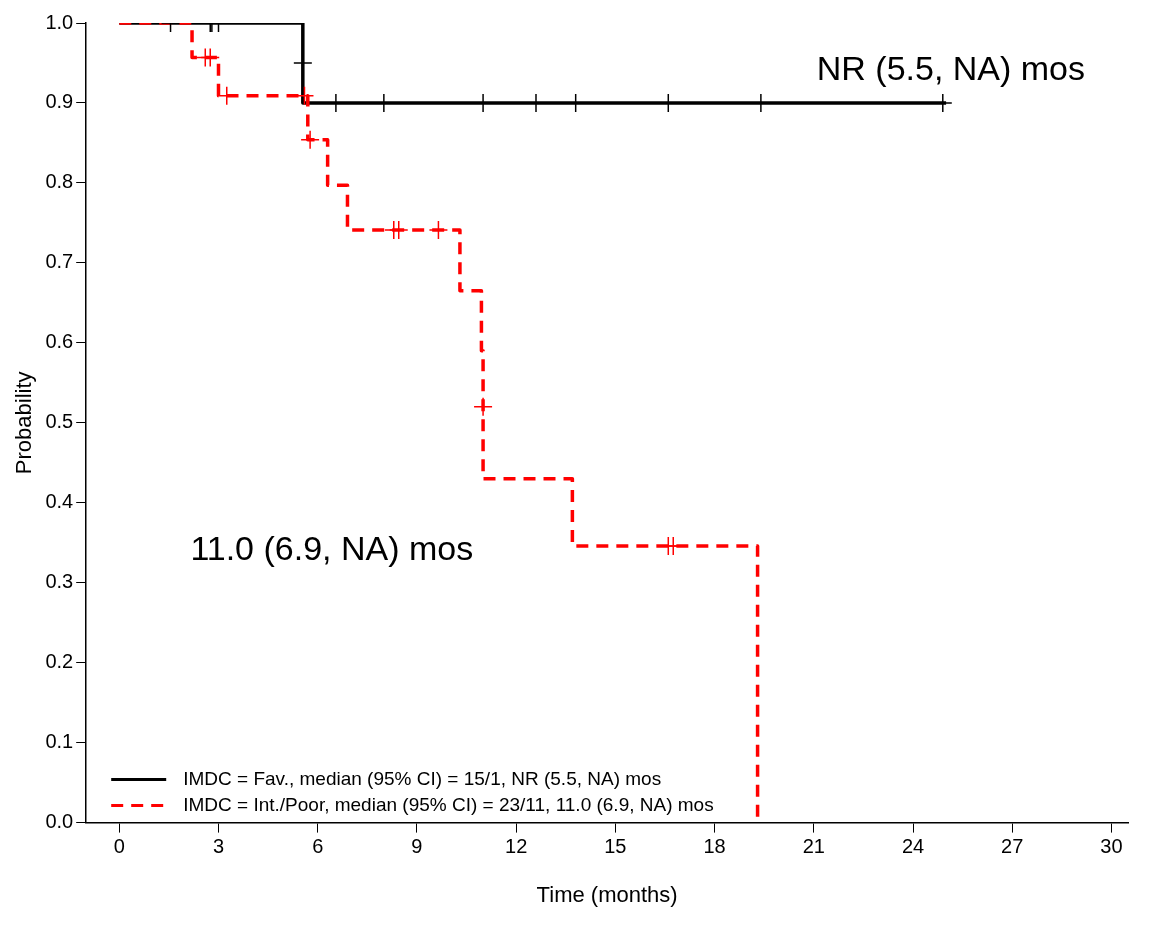 The width and height of the screenshot is (1158, 926). I want to click on y-tick-label: 1.0, so click(59, 21).